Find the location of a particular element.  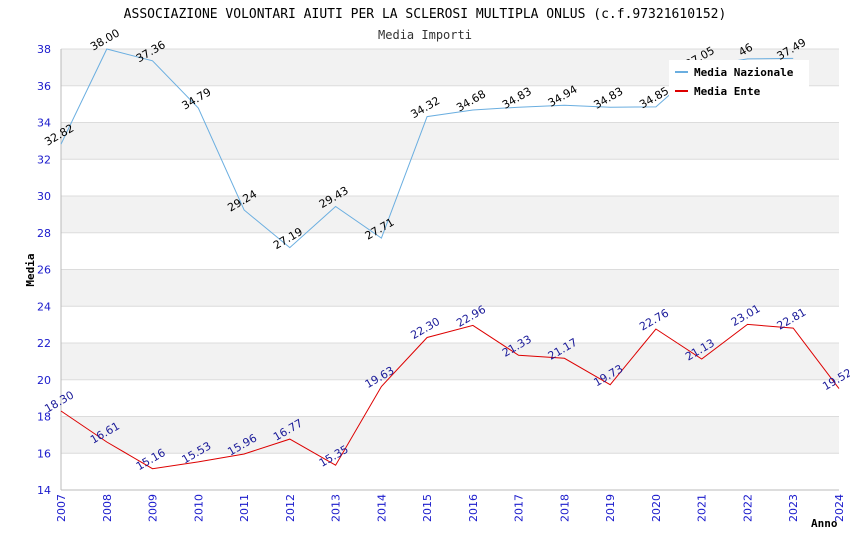

x-tick-label: 2015 is located at coordinates (427, 508).